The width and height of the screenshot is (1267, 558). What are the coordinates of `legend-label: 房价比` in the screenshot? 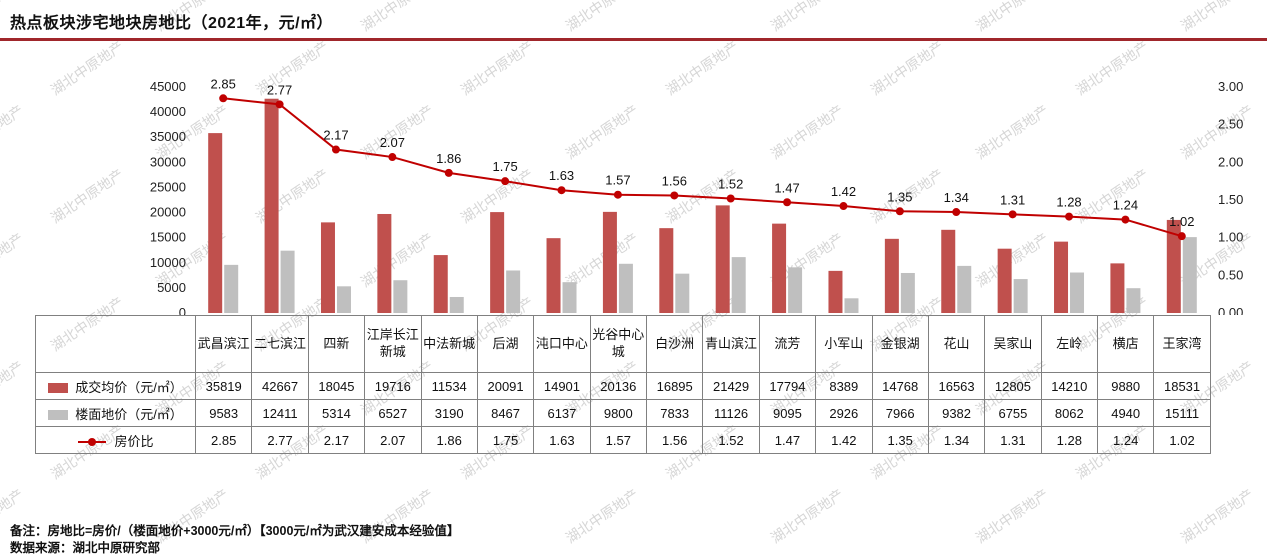 It's located at (134, 441).